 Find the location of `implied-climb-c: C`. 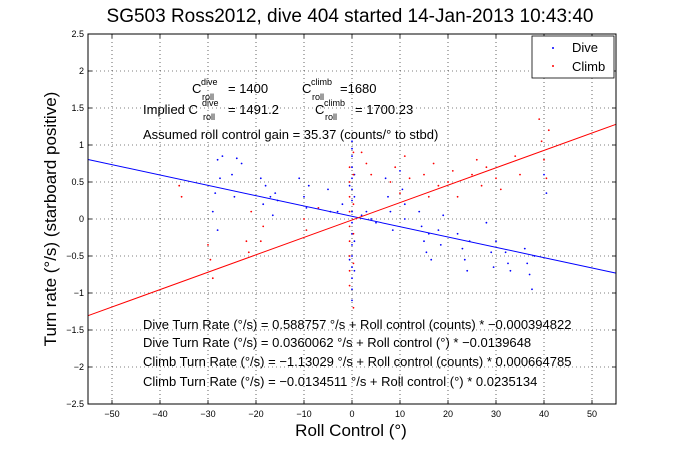

implied-climb-c: C is located at coordinates (319, 109).